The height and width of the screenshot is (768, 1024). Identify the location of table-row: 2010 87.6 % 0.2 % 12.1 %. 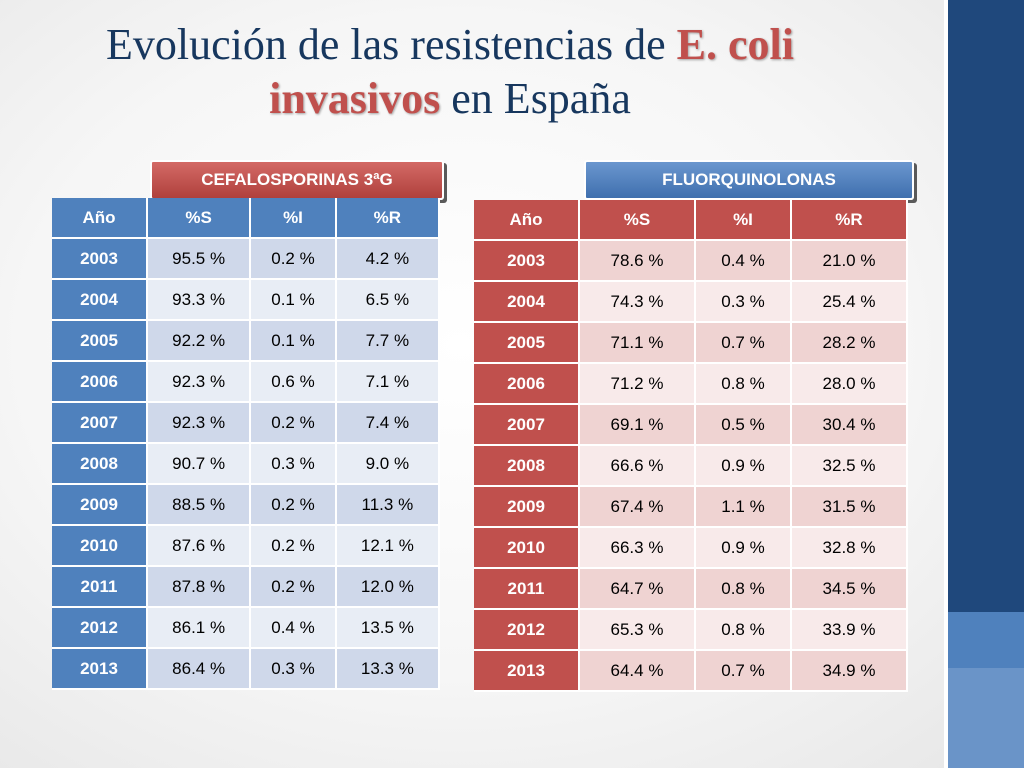
(246, 546).